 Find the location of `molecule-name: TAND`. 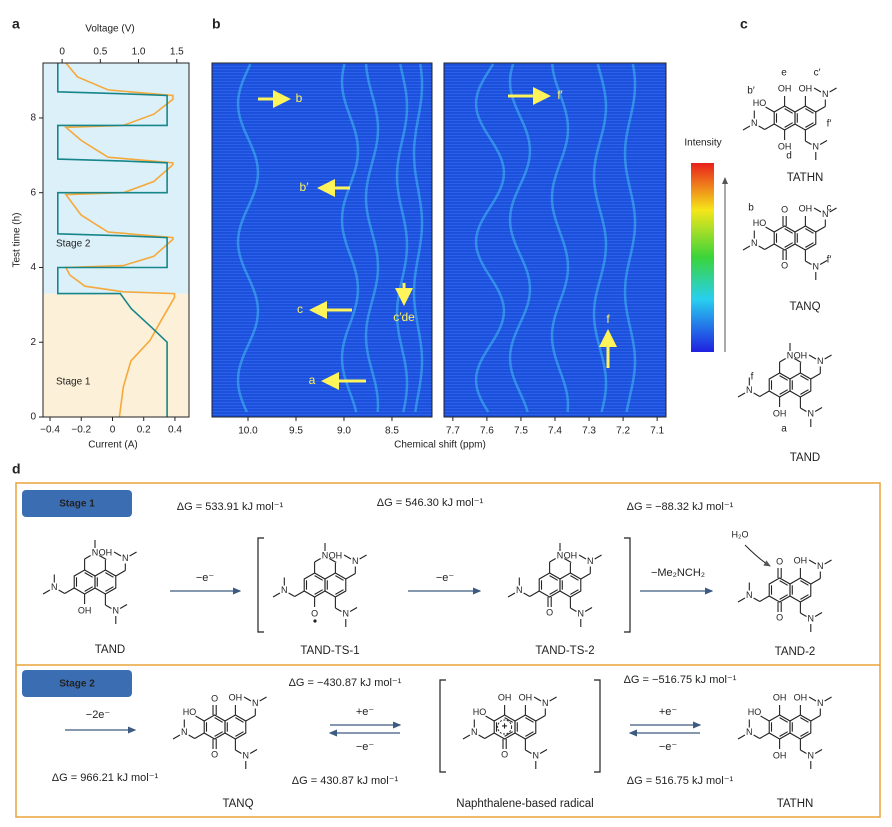

molecule-name: TAND is located at coordinates (805, 458).